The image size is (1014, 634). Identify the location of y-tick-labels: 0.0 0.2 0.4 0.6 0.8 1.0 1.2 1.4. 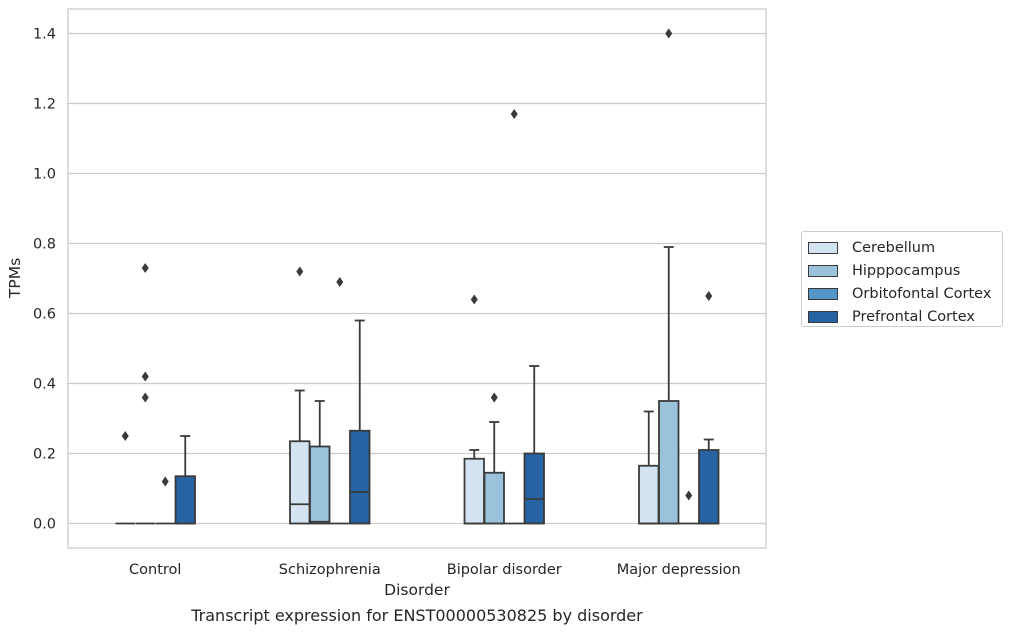
(44, 280).